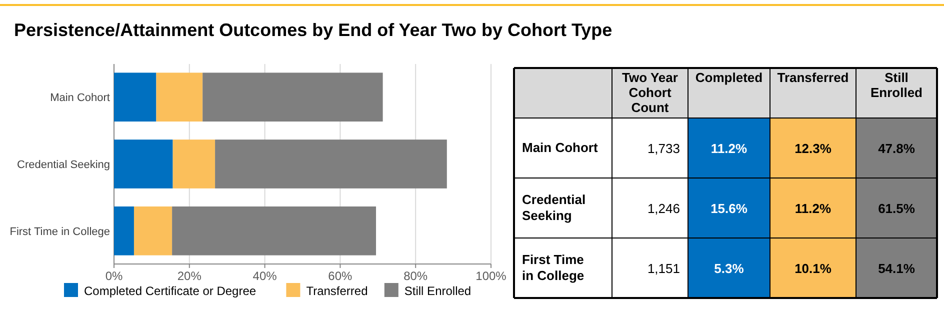 The width and height of the screenshot is (944, 334). I want to click on y-tick-label: First Time in College, so click(60, 232).